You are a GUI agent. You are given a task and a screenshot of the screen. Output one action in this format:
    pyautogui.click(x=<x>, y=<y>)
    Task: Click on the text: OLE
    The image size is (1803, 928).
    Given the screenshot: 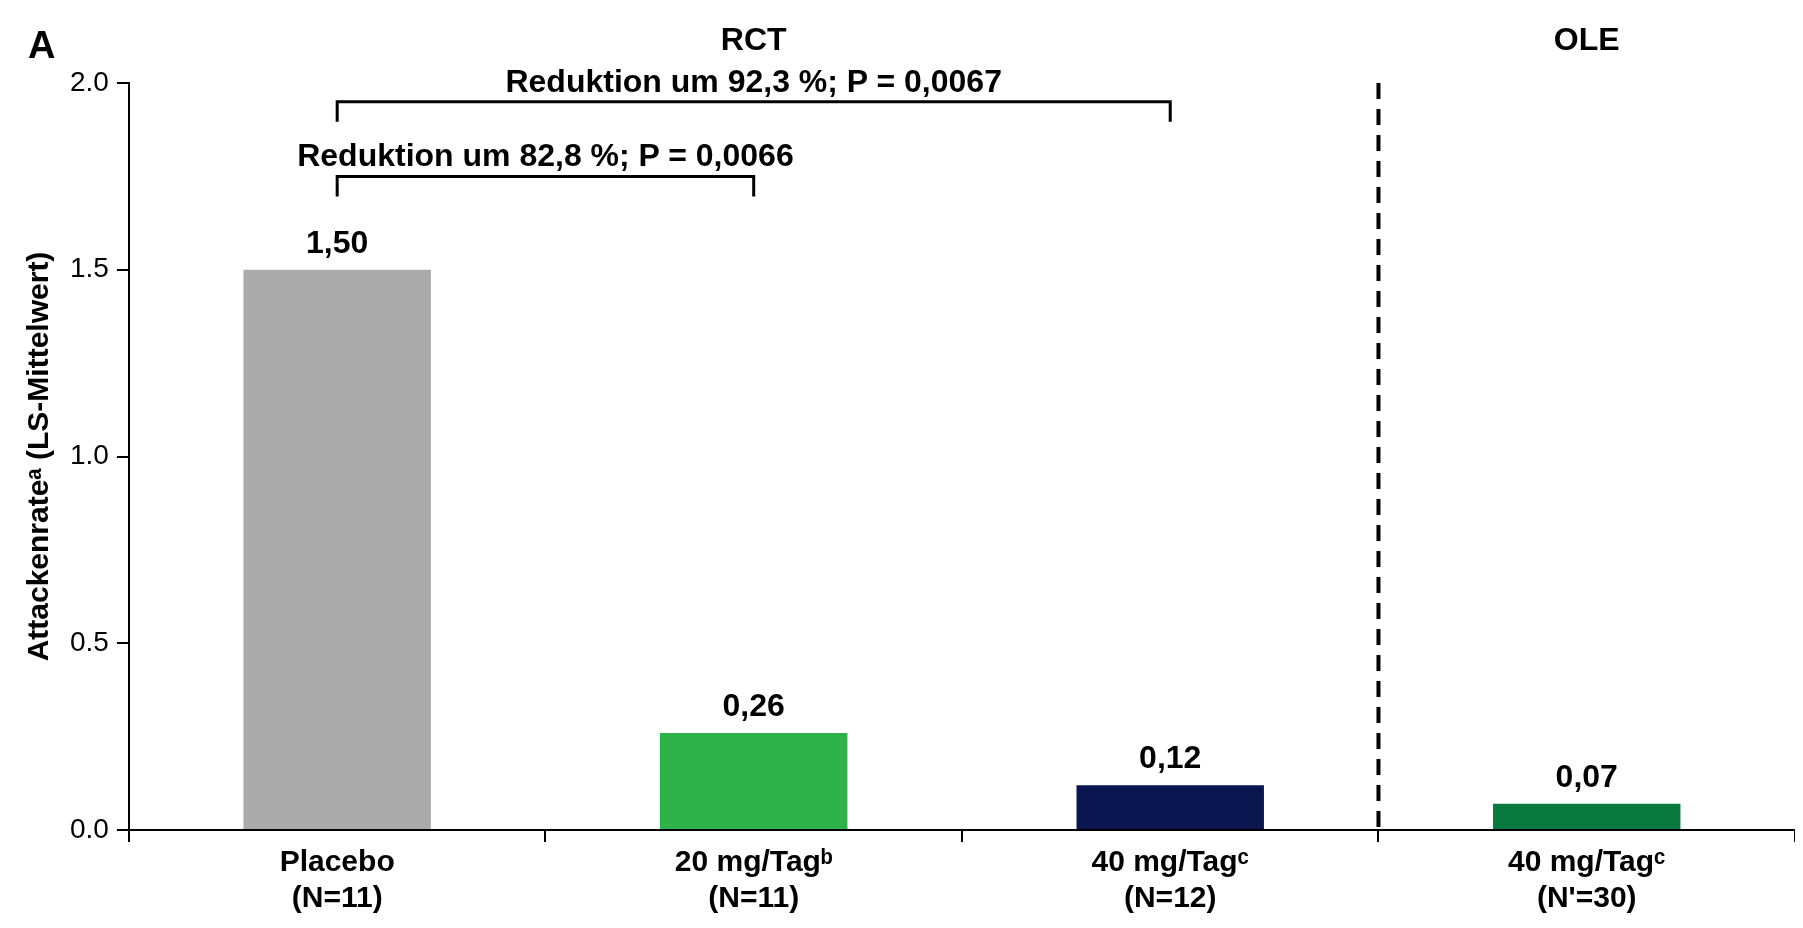 What is the action you would take?
    pyautogui.click(x=1586, y=39)
    